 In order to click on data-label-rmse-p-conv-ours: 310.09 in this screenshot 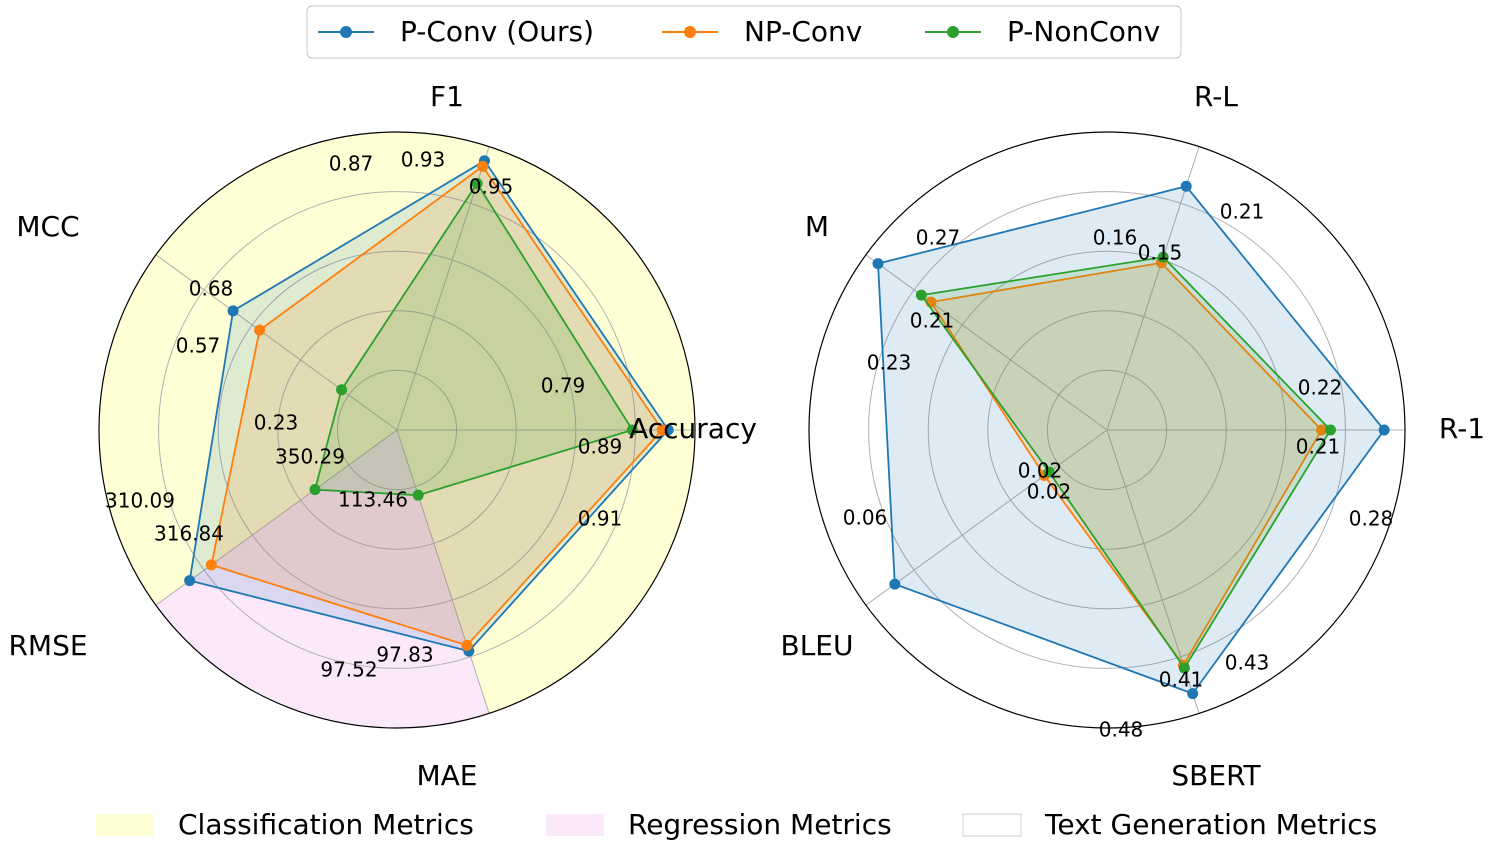, I will do `click(140, 501)`.